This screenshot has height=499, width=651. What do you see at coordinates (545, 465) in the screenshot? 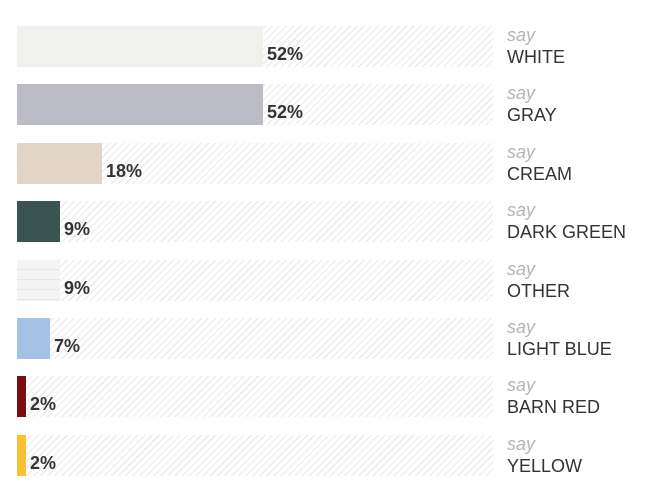
I see `category-name: YELLOW` at bounding box center [545, 465].